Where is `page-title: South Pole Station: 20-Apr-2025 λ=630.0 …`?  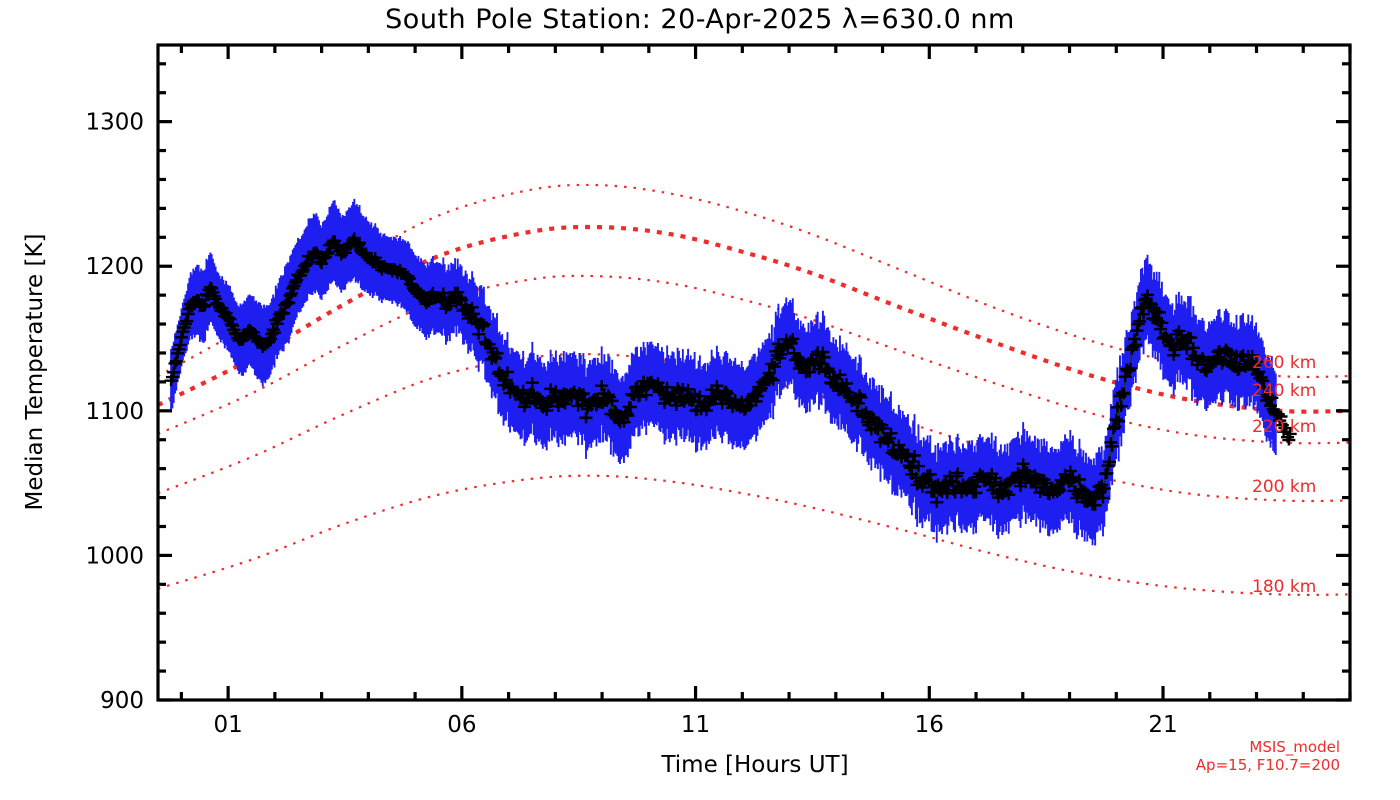 page-title: South Pole Station: 20-Apr-2025 λ=630.0 … is located at coordinates (700, 19).